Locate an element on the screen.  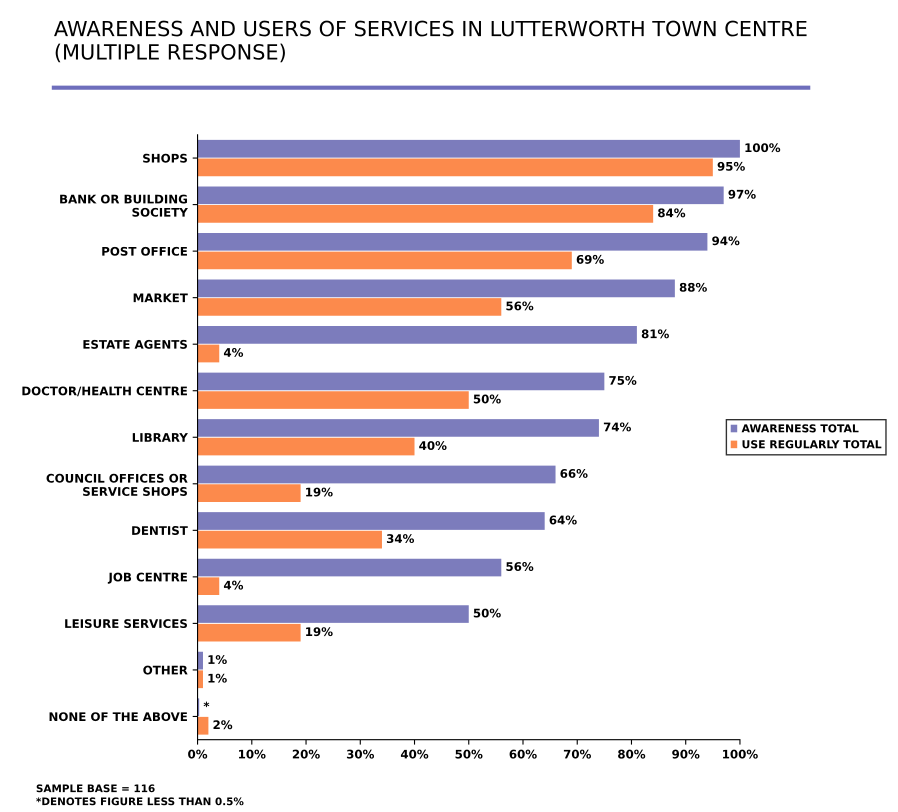
data-label: 95% is located at coordinates (731, 166).